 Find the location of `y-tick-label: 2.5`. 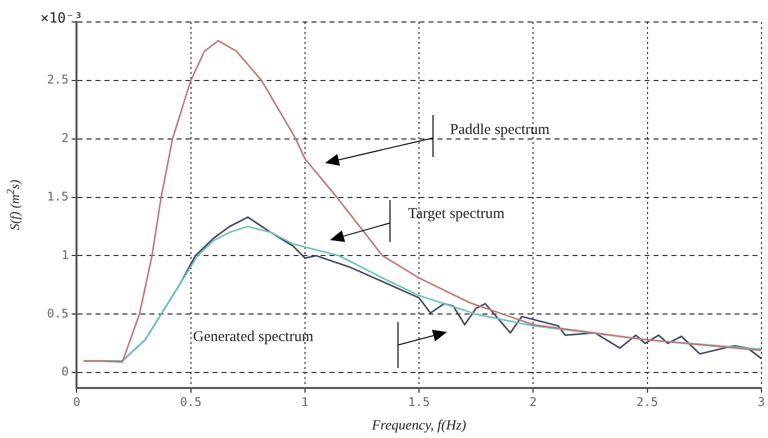

y-tick-label: 2.5 is located at coordinates (57, 79).